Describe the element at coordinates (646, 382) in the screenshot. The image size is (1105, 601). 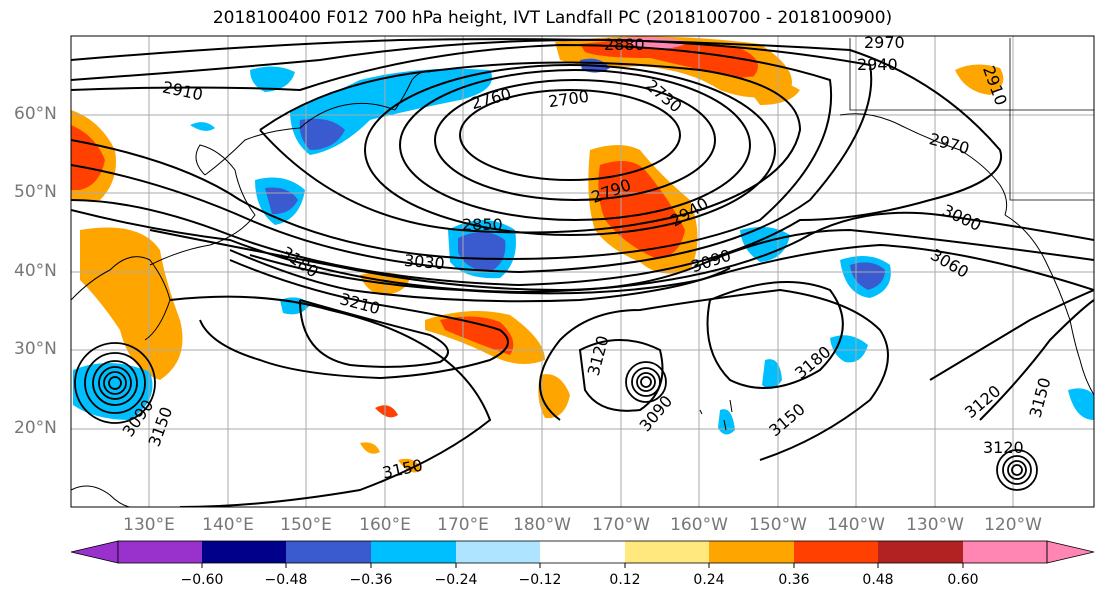
I see `cyclone-central` at that location.